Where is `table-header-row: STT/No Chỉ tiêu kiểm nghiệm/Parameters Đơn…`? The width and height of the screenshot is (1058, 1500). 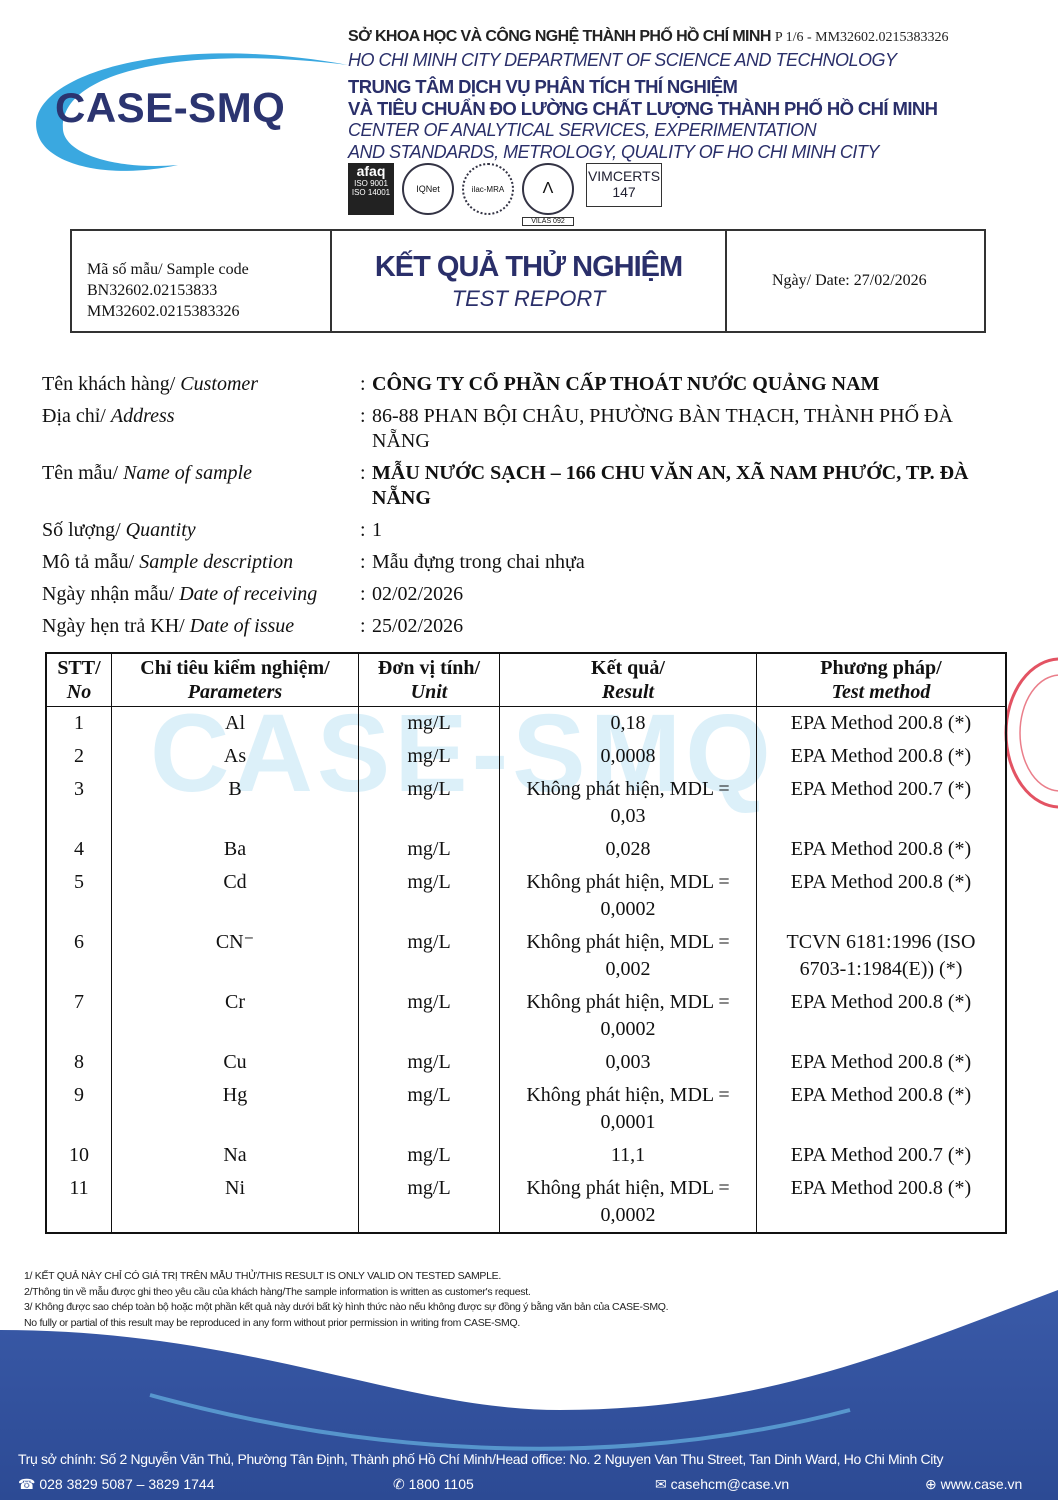
table-header-row: STT/No Chỉ tiêu kiểm nghiệm/Parameters Đơn… is located at coordinates (526, 679).